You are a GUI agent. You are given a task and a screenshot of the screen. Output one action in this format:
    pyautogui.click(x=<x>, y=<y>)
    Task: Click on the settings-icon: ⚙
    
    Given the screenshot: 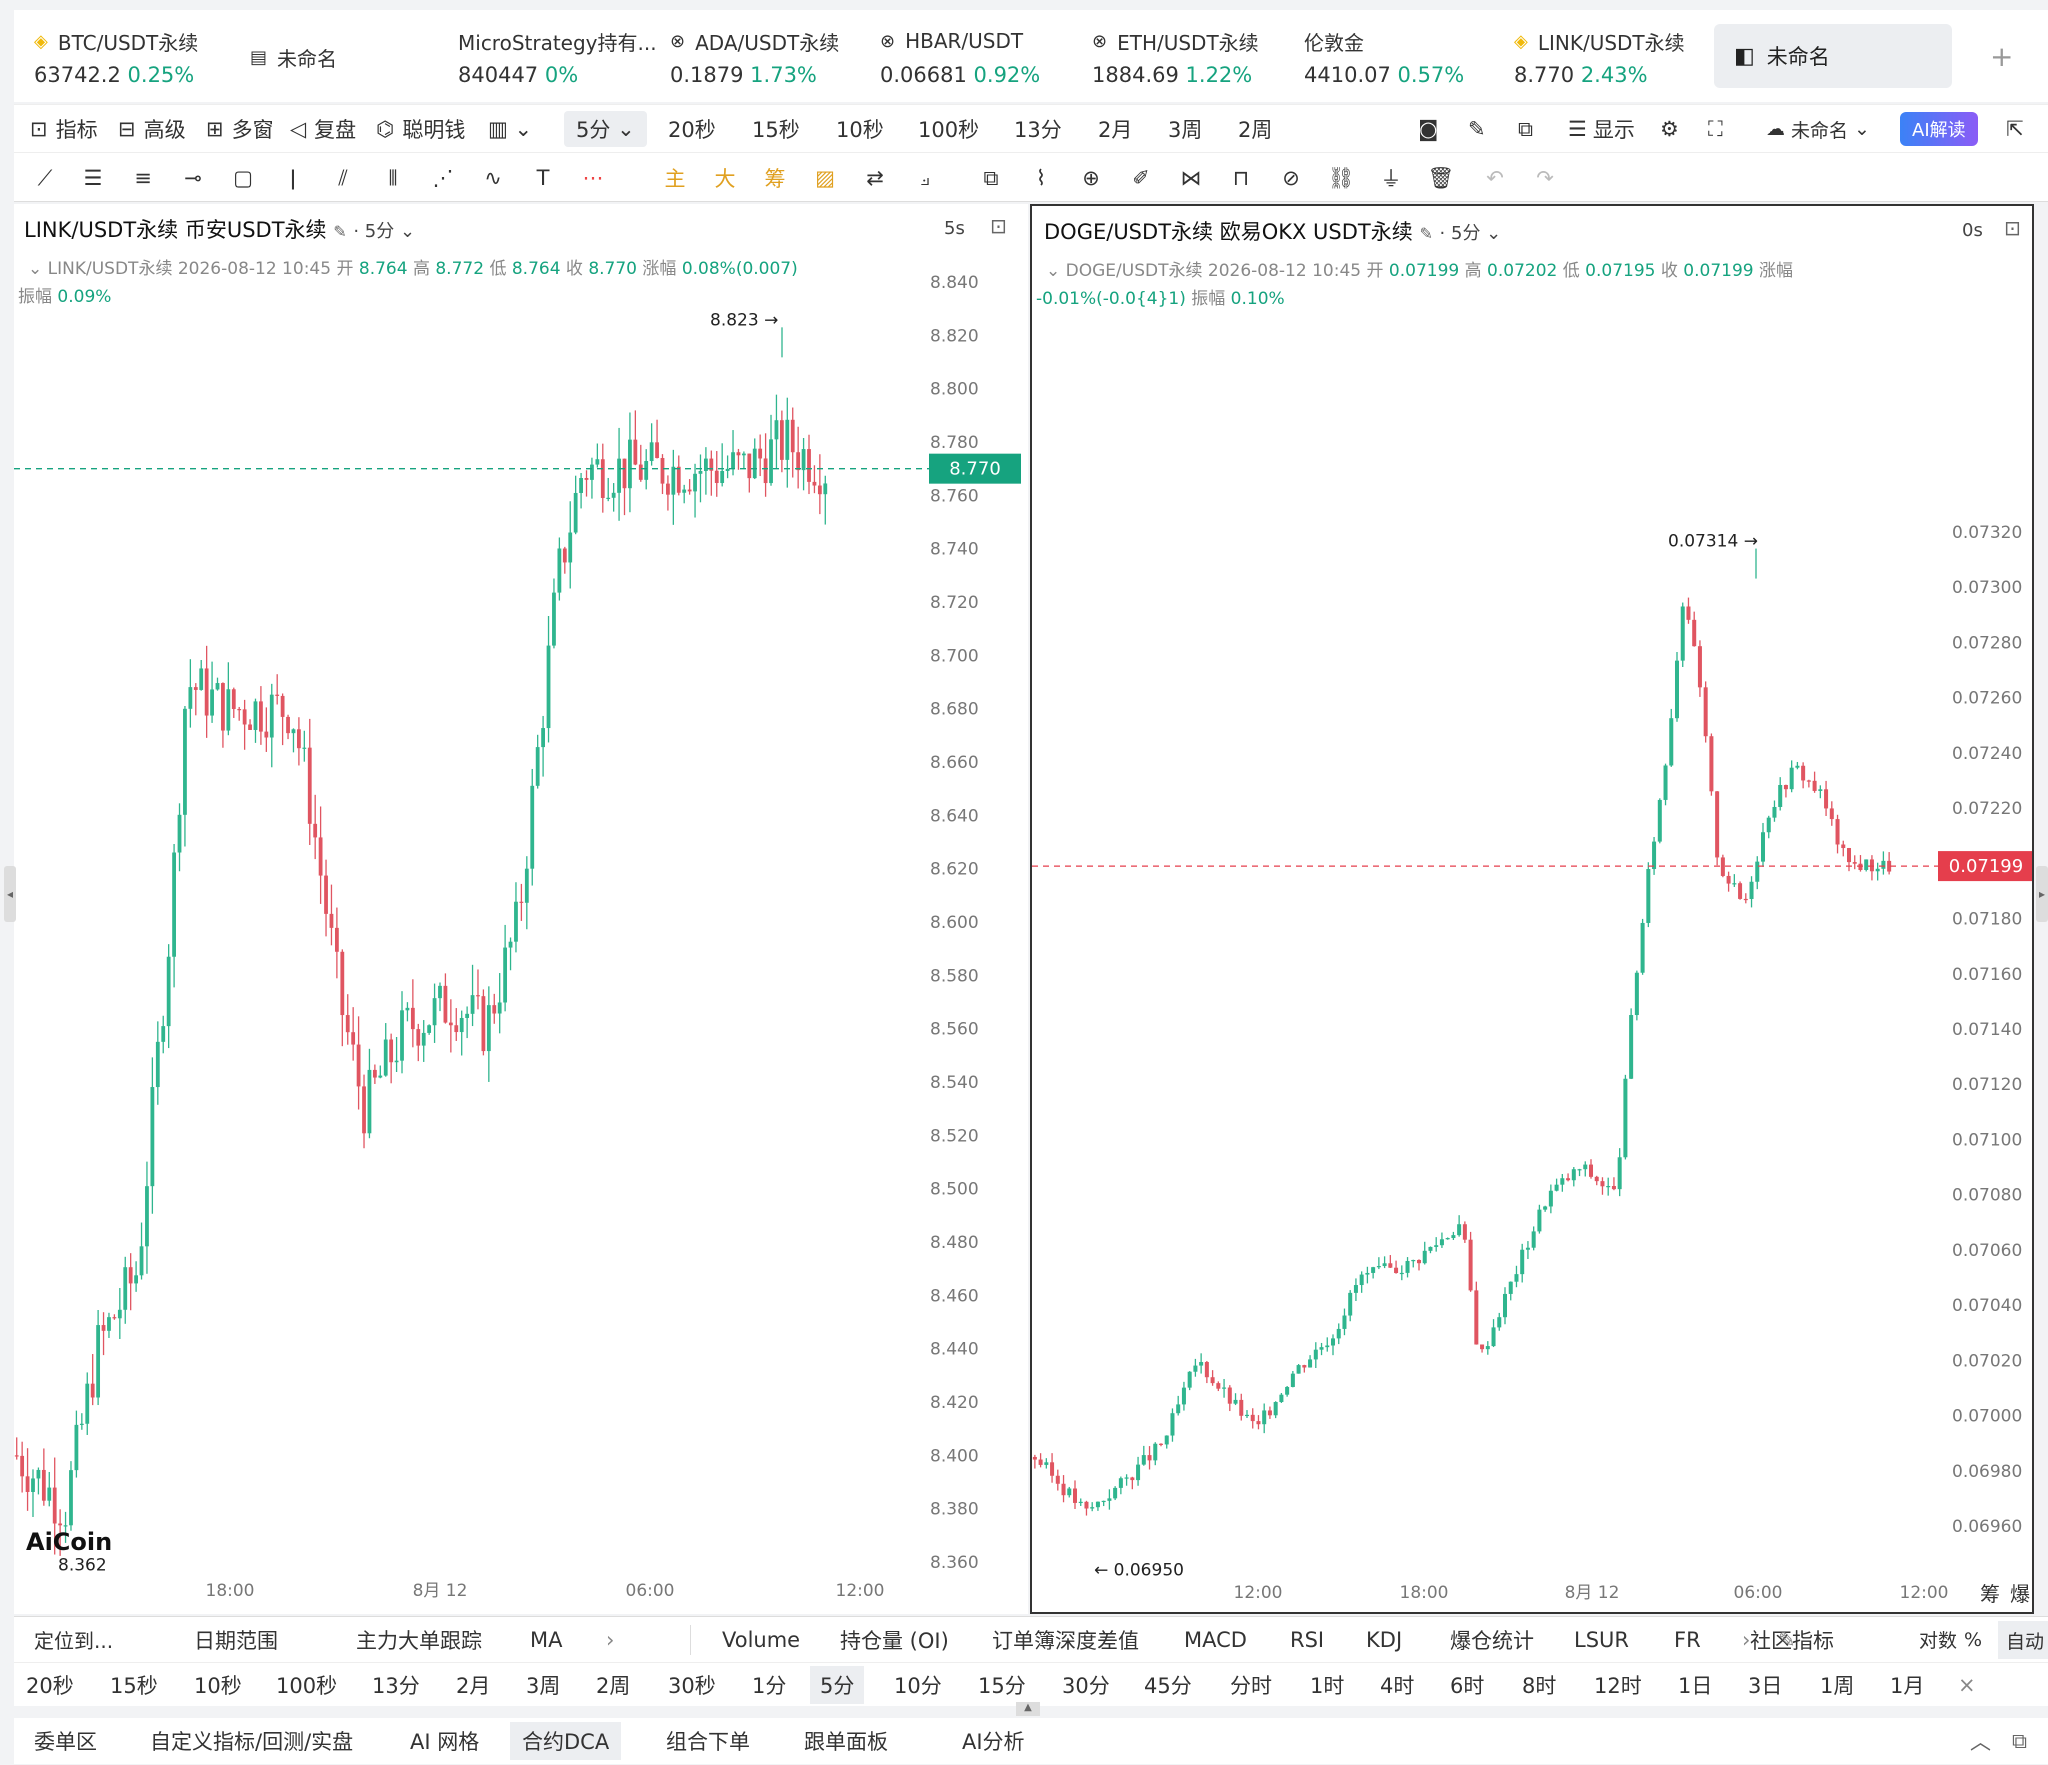 What is the action you would take?
    pyautogui.click(x=1669, y=129)
    